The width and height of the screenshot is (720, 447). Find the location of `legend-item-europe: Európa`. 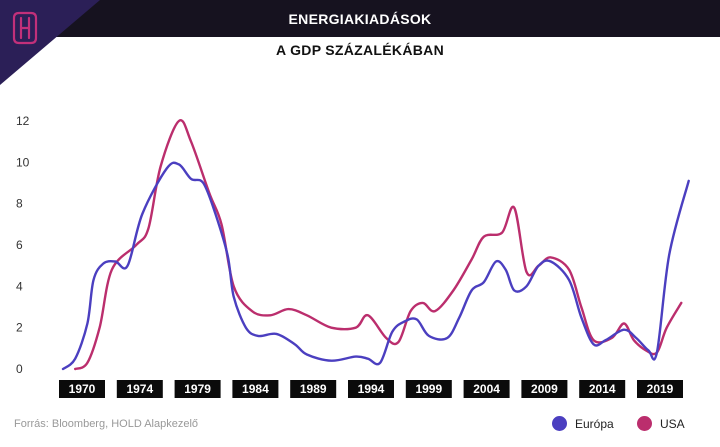

legend-item-europe: Európa is located at coordinates (583, 423).